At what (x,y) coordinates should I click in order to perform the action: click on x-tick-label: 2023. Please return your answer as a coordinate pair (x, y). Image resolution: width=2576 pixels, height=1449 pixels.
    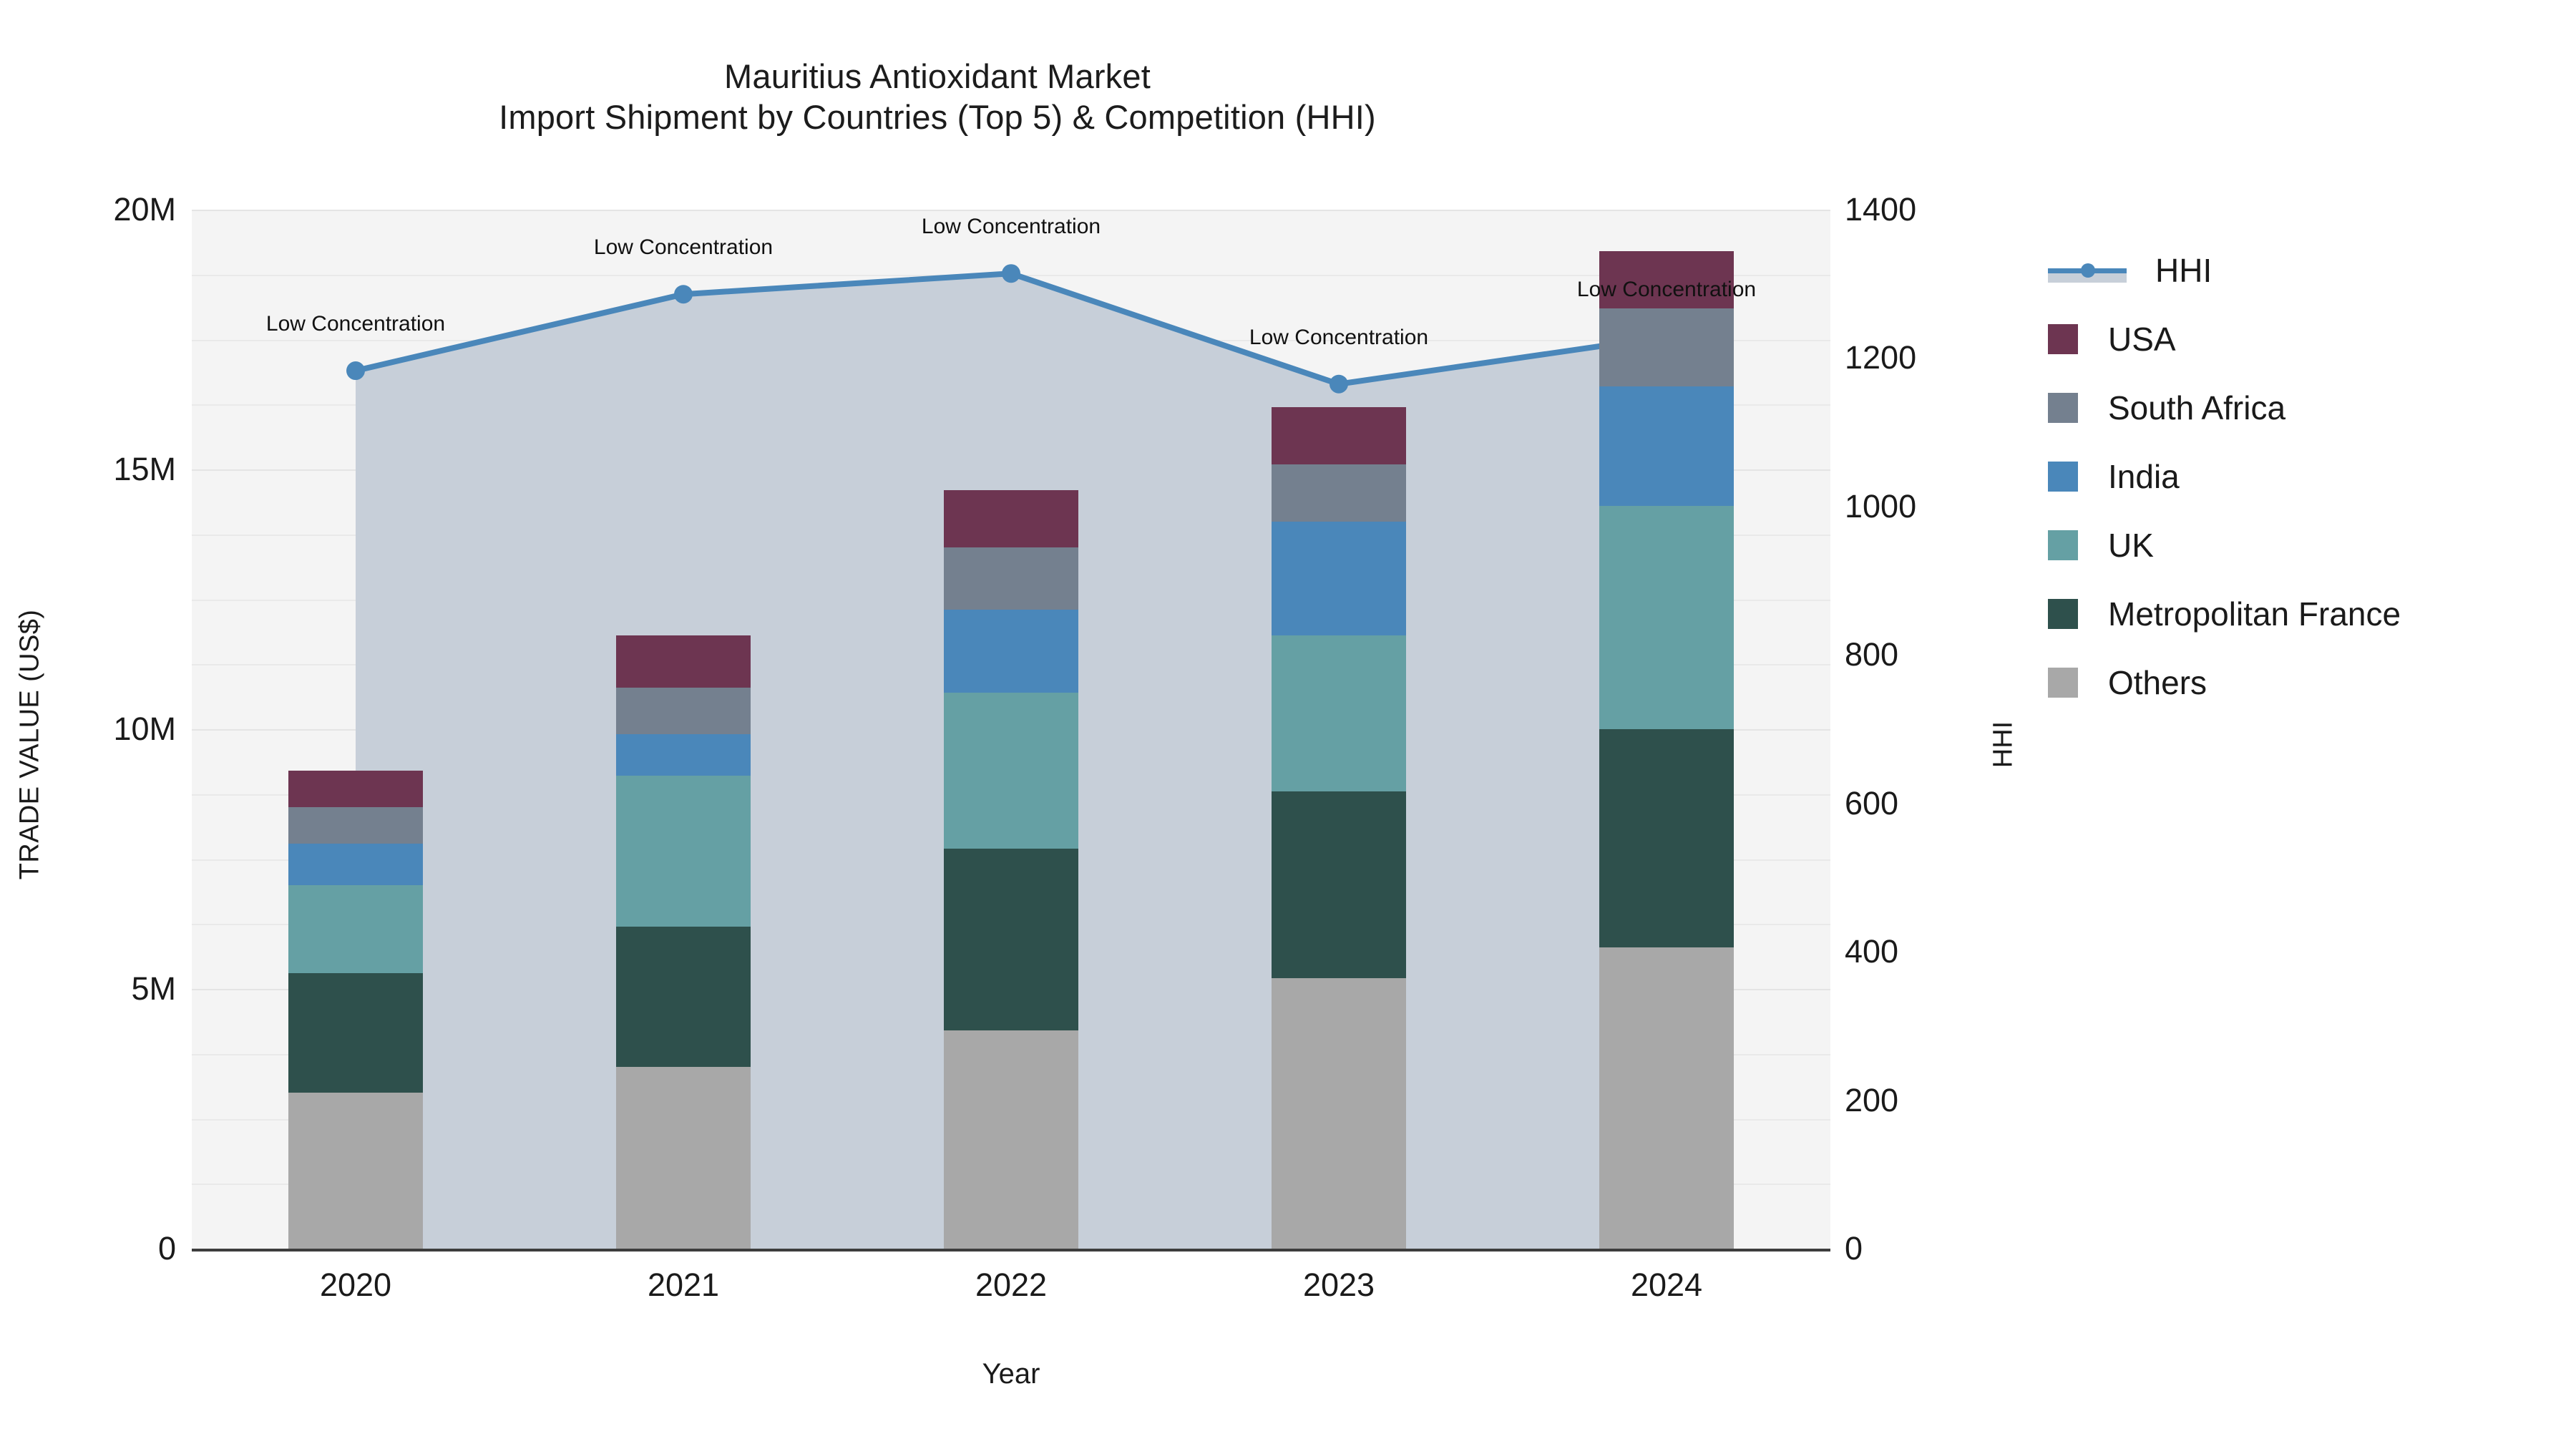
    Looking at the image, I should click on (1338, 1285).